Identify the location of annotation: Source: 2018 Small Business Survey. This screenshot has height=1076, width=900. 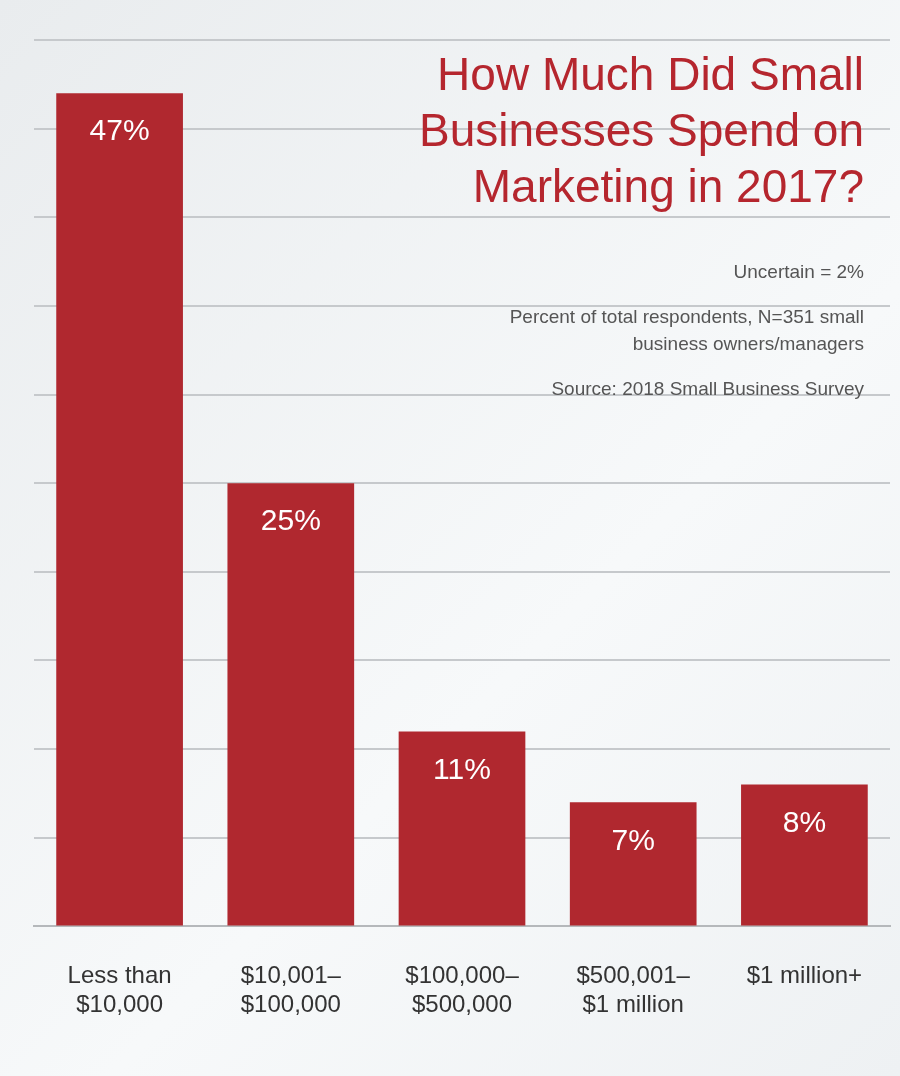
(707, 389).